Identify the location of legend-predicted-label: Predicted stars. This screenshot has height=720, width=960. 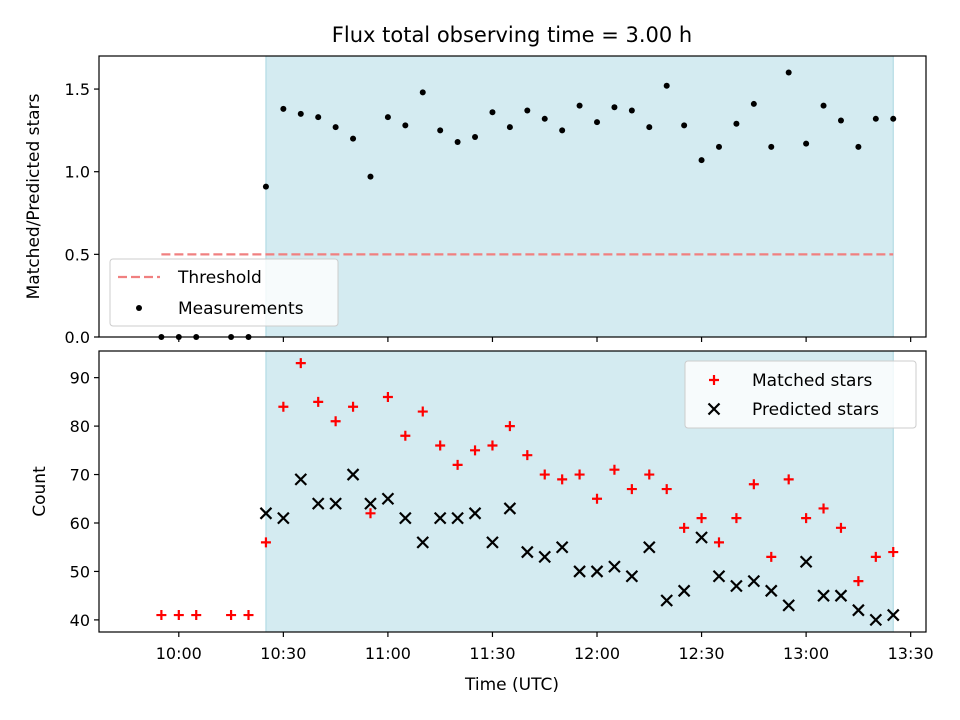
(815, 410).